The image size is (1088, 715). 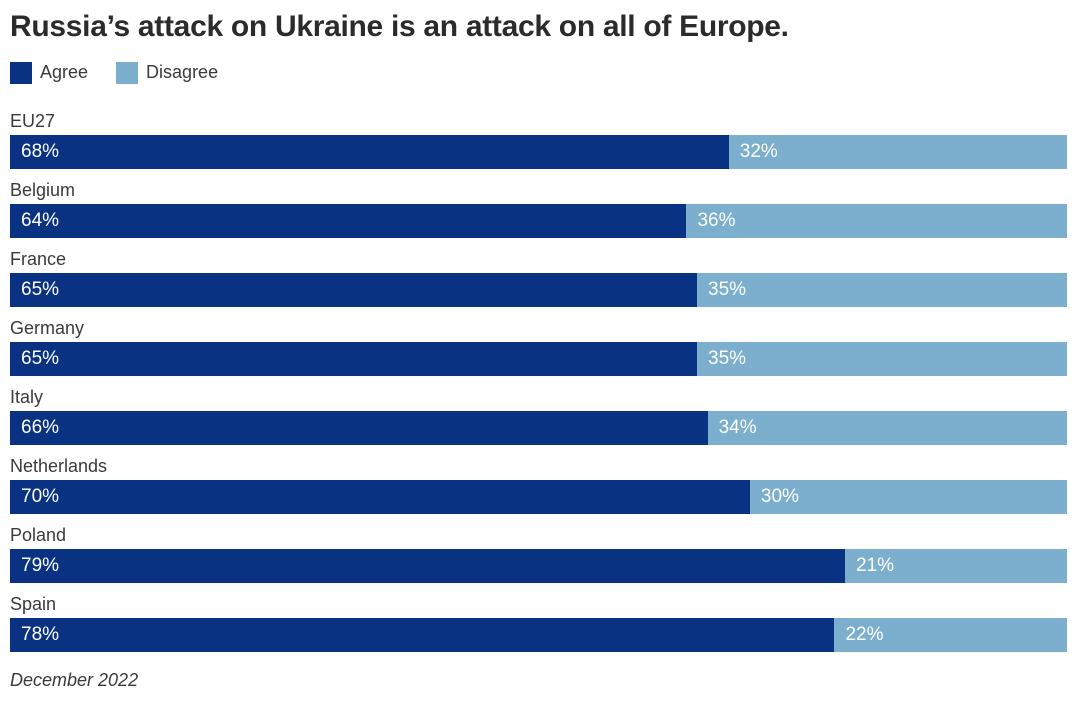 What do you see at coordinates (182, 72) in the screenshot?
I see `legend-label: Disagree` at bounding box center [182, 72].